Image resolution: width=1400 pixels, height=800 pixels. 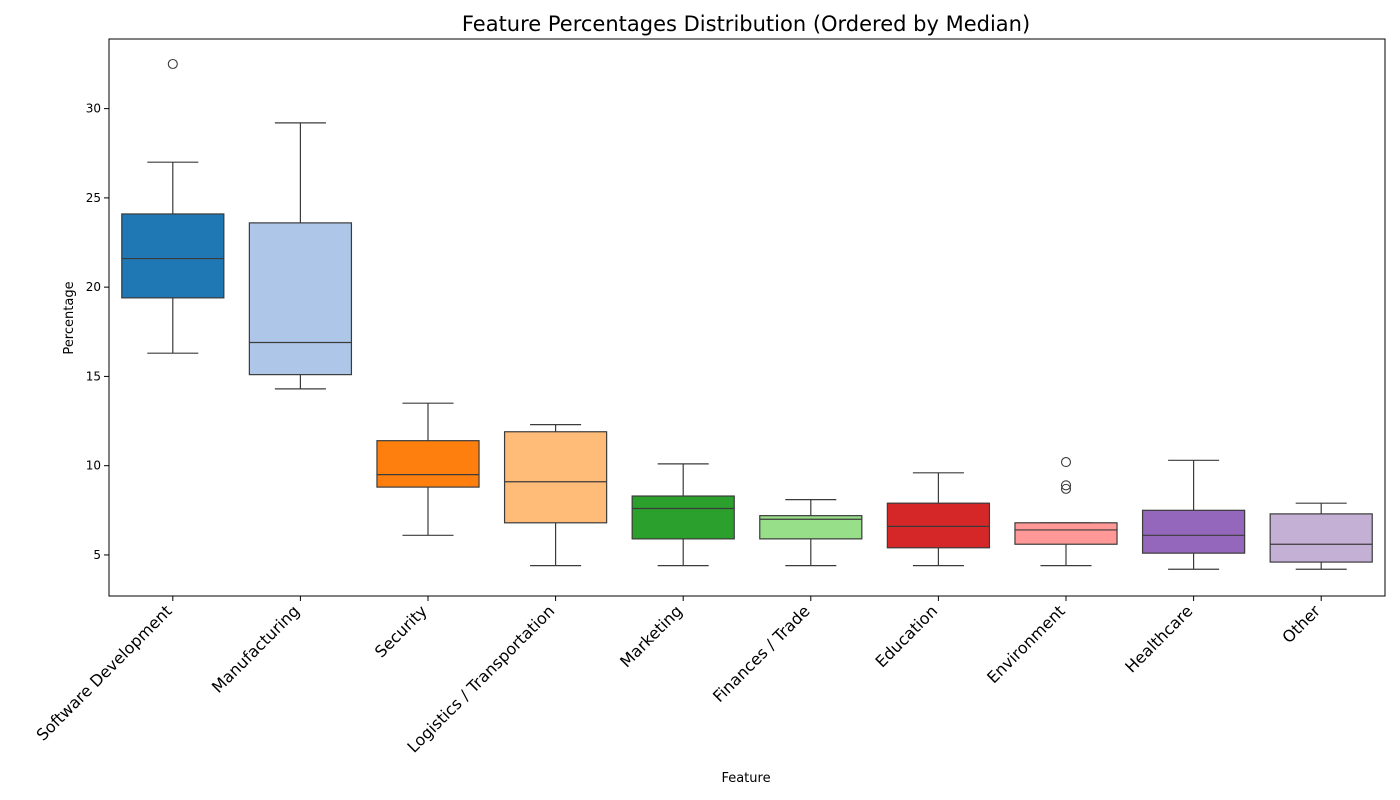 What do you see at coordinates (1301, 624) in the screenshot?
I see `x-tick-label: Other` at bounding box center [1301, 624].